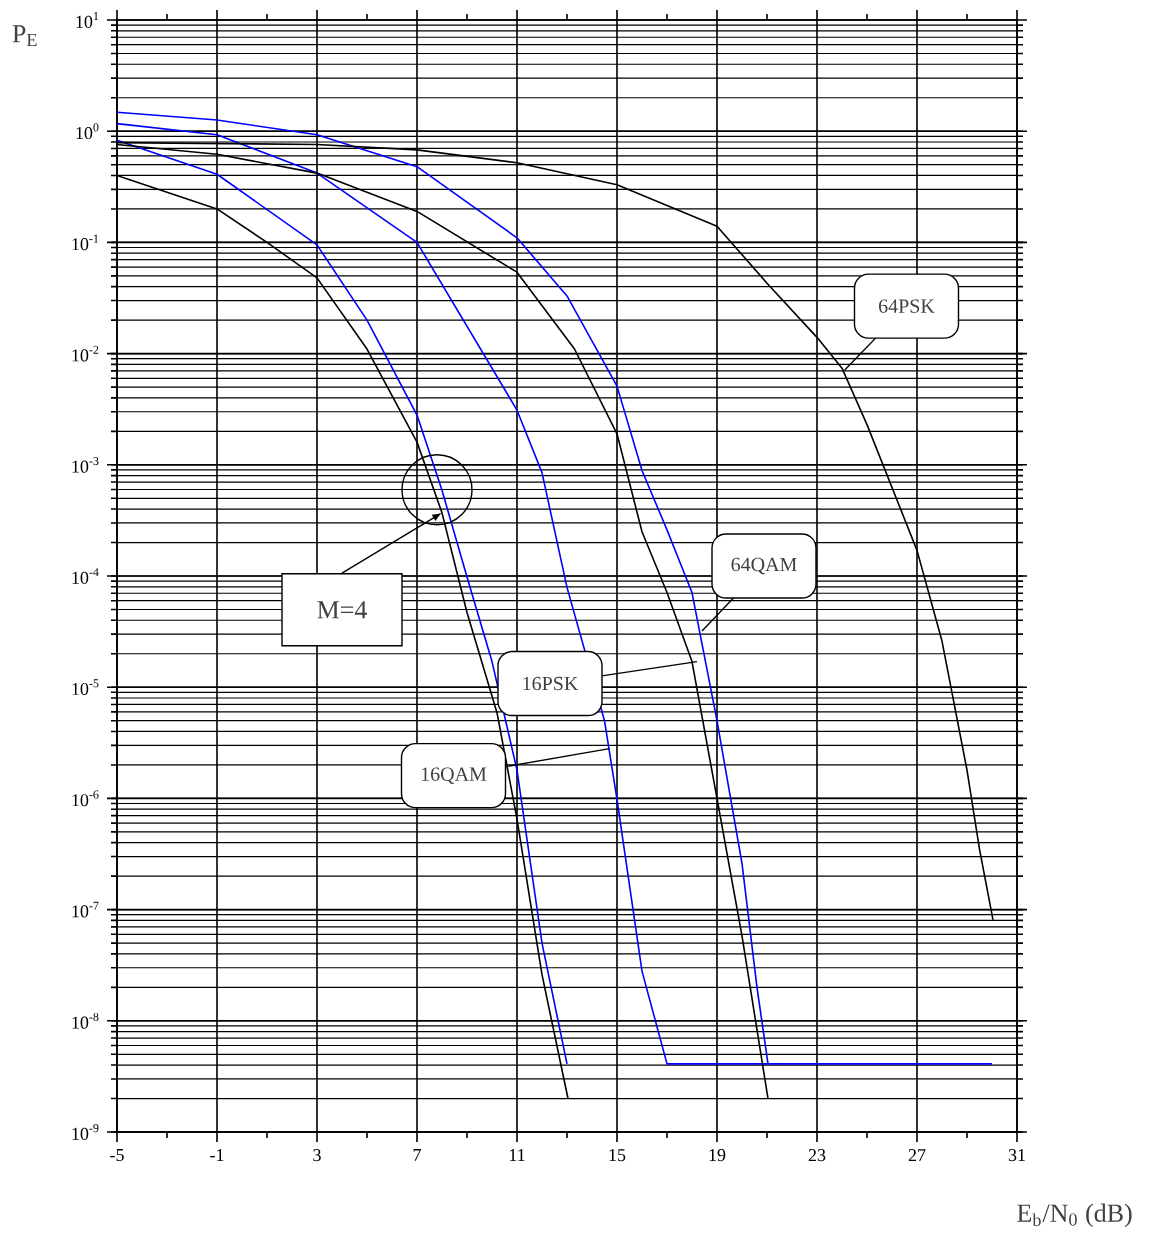 The width and height of the screenshot is (1163, 1255). Describe the element at coordinates (85, 242) in the screenshot. I see `y-tick-label: 10$^{-1}$` at that location.